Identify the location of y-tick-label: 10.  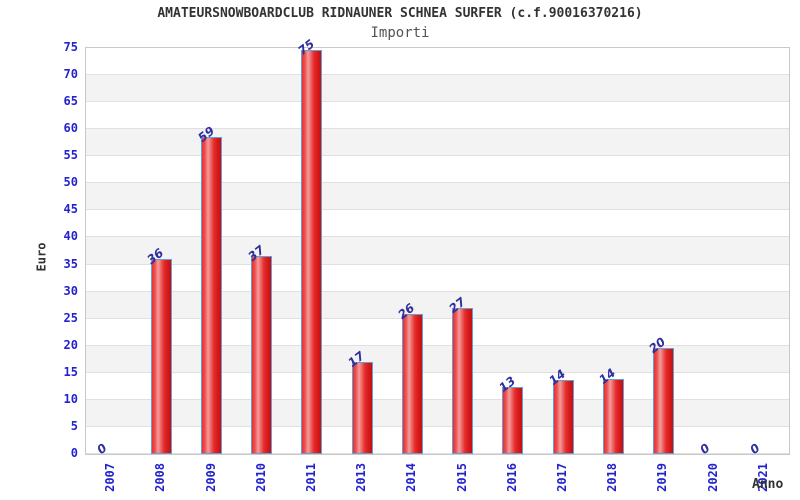
(70, 398).